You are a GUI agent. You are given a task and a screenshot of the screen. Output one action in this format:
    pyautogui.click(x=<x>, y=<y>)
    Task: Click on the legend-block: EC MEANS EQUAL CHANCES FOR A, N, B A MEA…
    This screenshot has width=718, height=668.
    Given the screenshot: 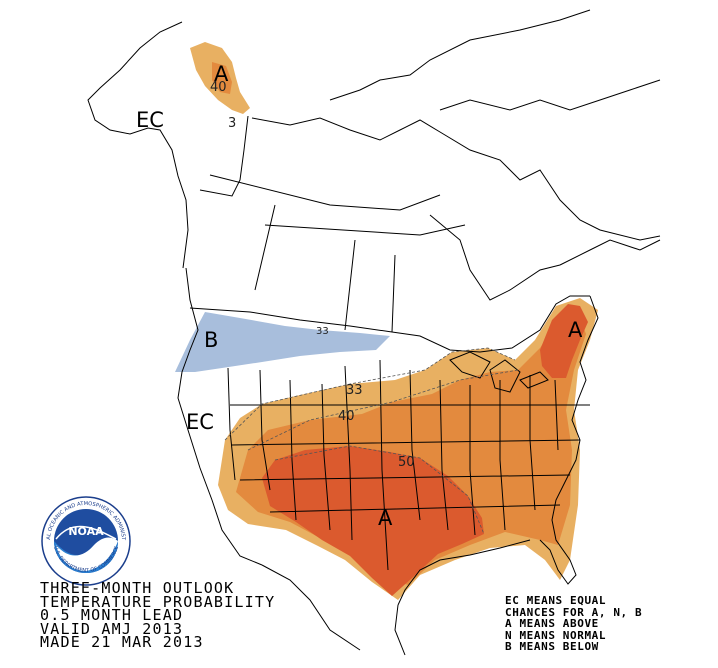 What is the action you would take?
    pyautogui.click(x=573, y=624)
    